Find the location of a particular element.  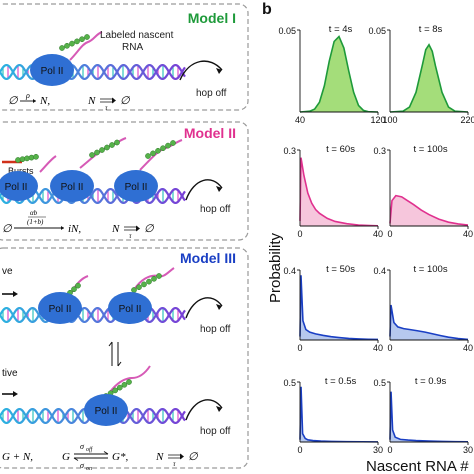

chart-7-line is located at coordinates (429, 417).